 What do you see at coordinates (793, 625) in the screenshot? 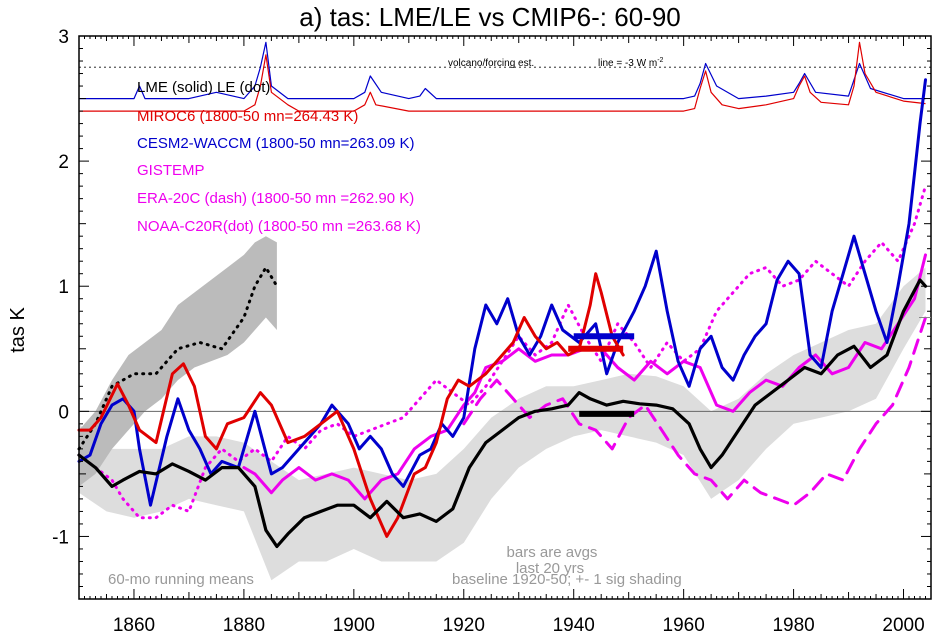
I see `x-tick-label: 1980` at bounding box center [793, 625].